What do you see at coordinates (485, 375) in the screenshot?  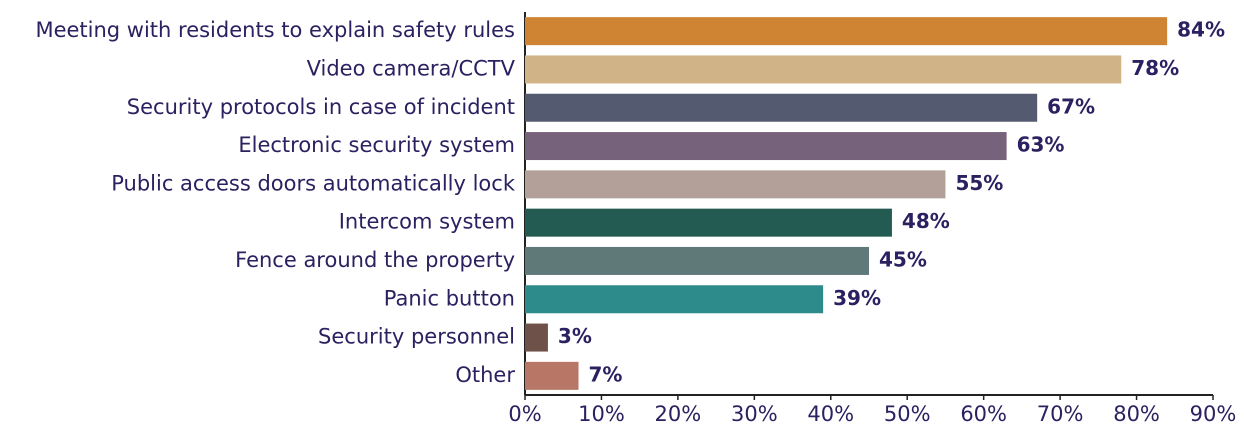 I see `y-tick-label: Other` at bounding box center [485, 375].